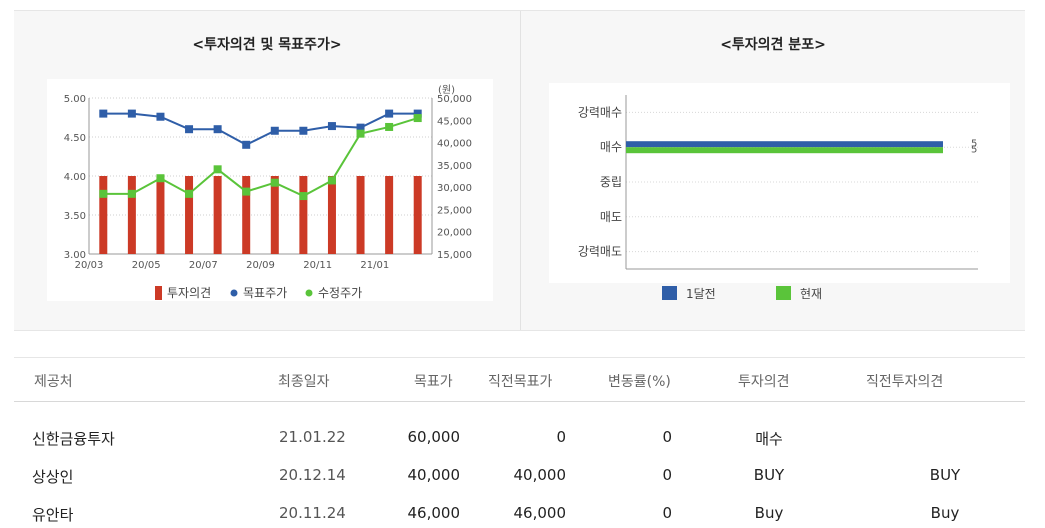 Image resolution: width=1045 pixels, height=528 pixels. I want to click on cell-target-price: 40,000, so click(434, 475).